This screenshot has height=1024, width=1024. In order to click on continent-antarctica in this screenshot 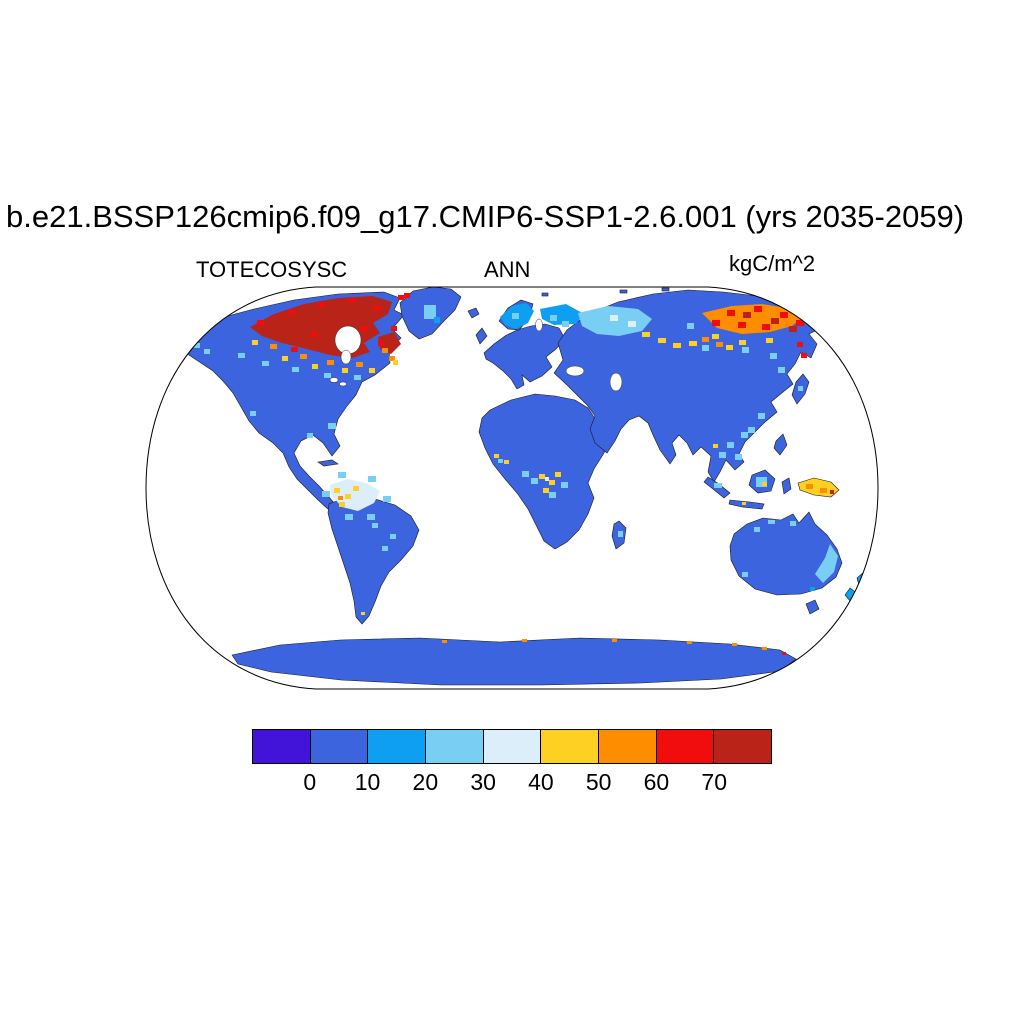, I will do `click(514, 661)`.